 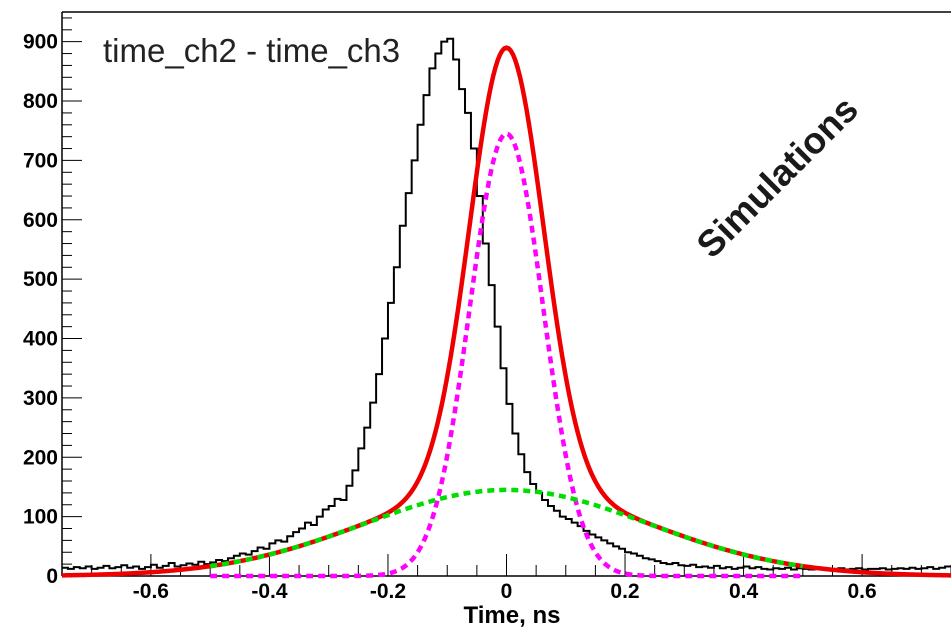 What do you see at coordinates (52, 576) in the screenshot?
I see `y-tick-label: 0` at bounding box center [52, 576].